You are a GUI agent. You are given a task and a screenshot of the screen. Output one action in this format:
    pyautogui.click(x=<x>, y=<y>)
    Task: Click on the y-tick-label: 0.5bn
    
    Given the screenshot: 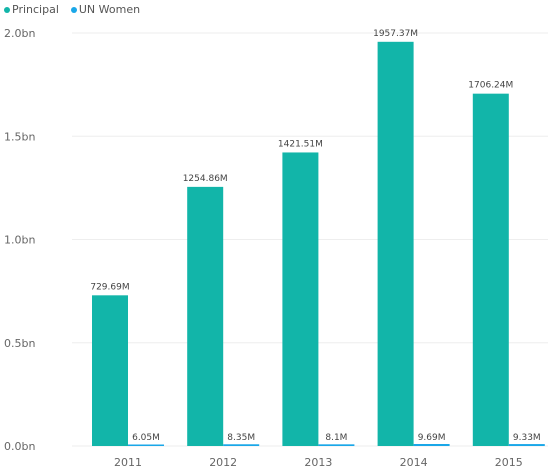 What is the action you would take?
    pyautogui.click(x=19, y=343)
    